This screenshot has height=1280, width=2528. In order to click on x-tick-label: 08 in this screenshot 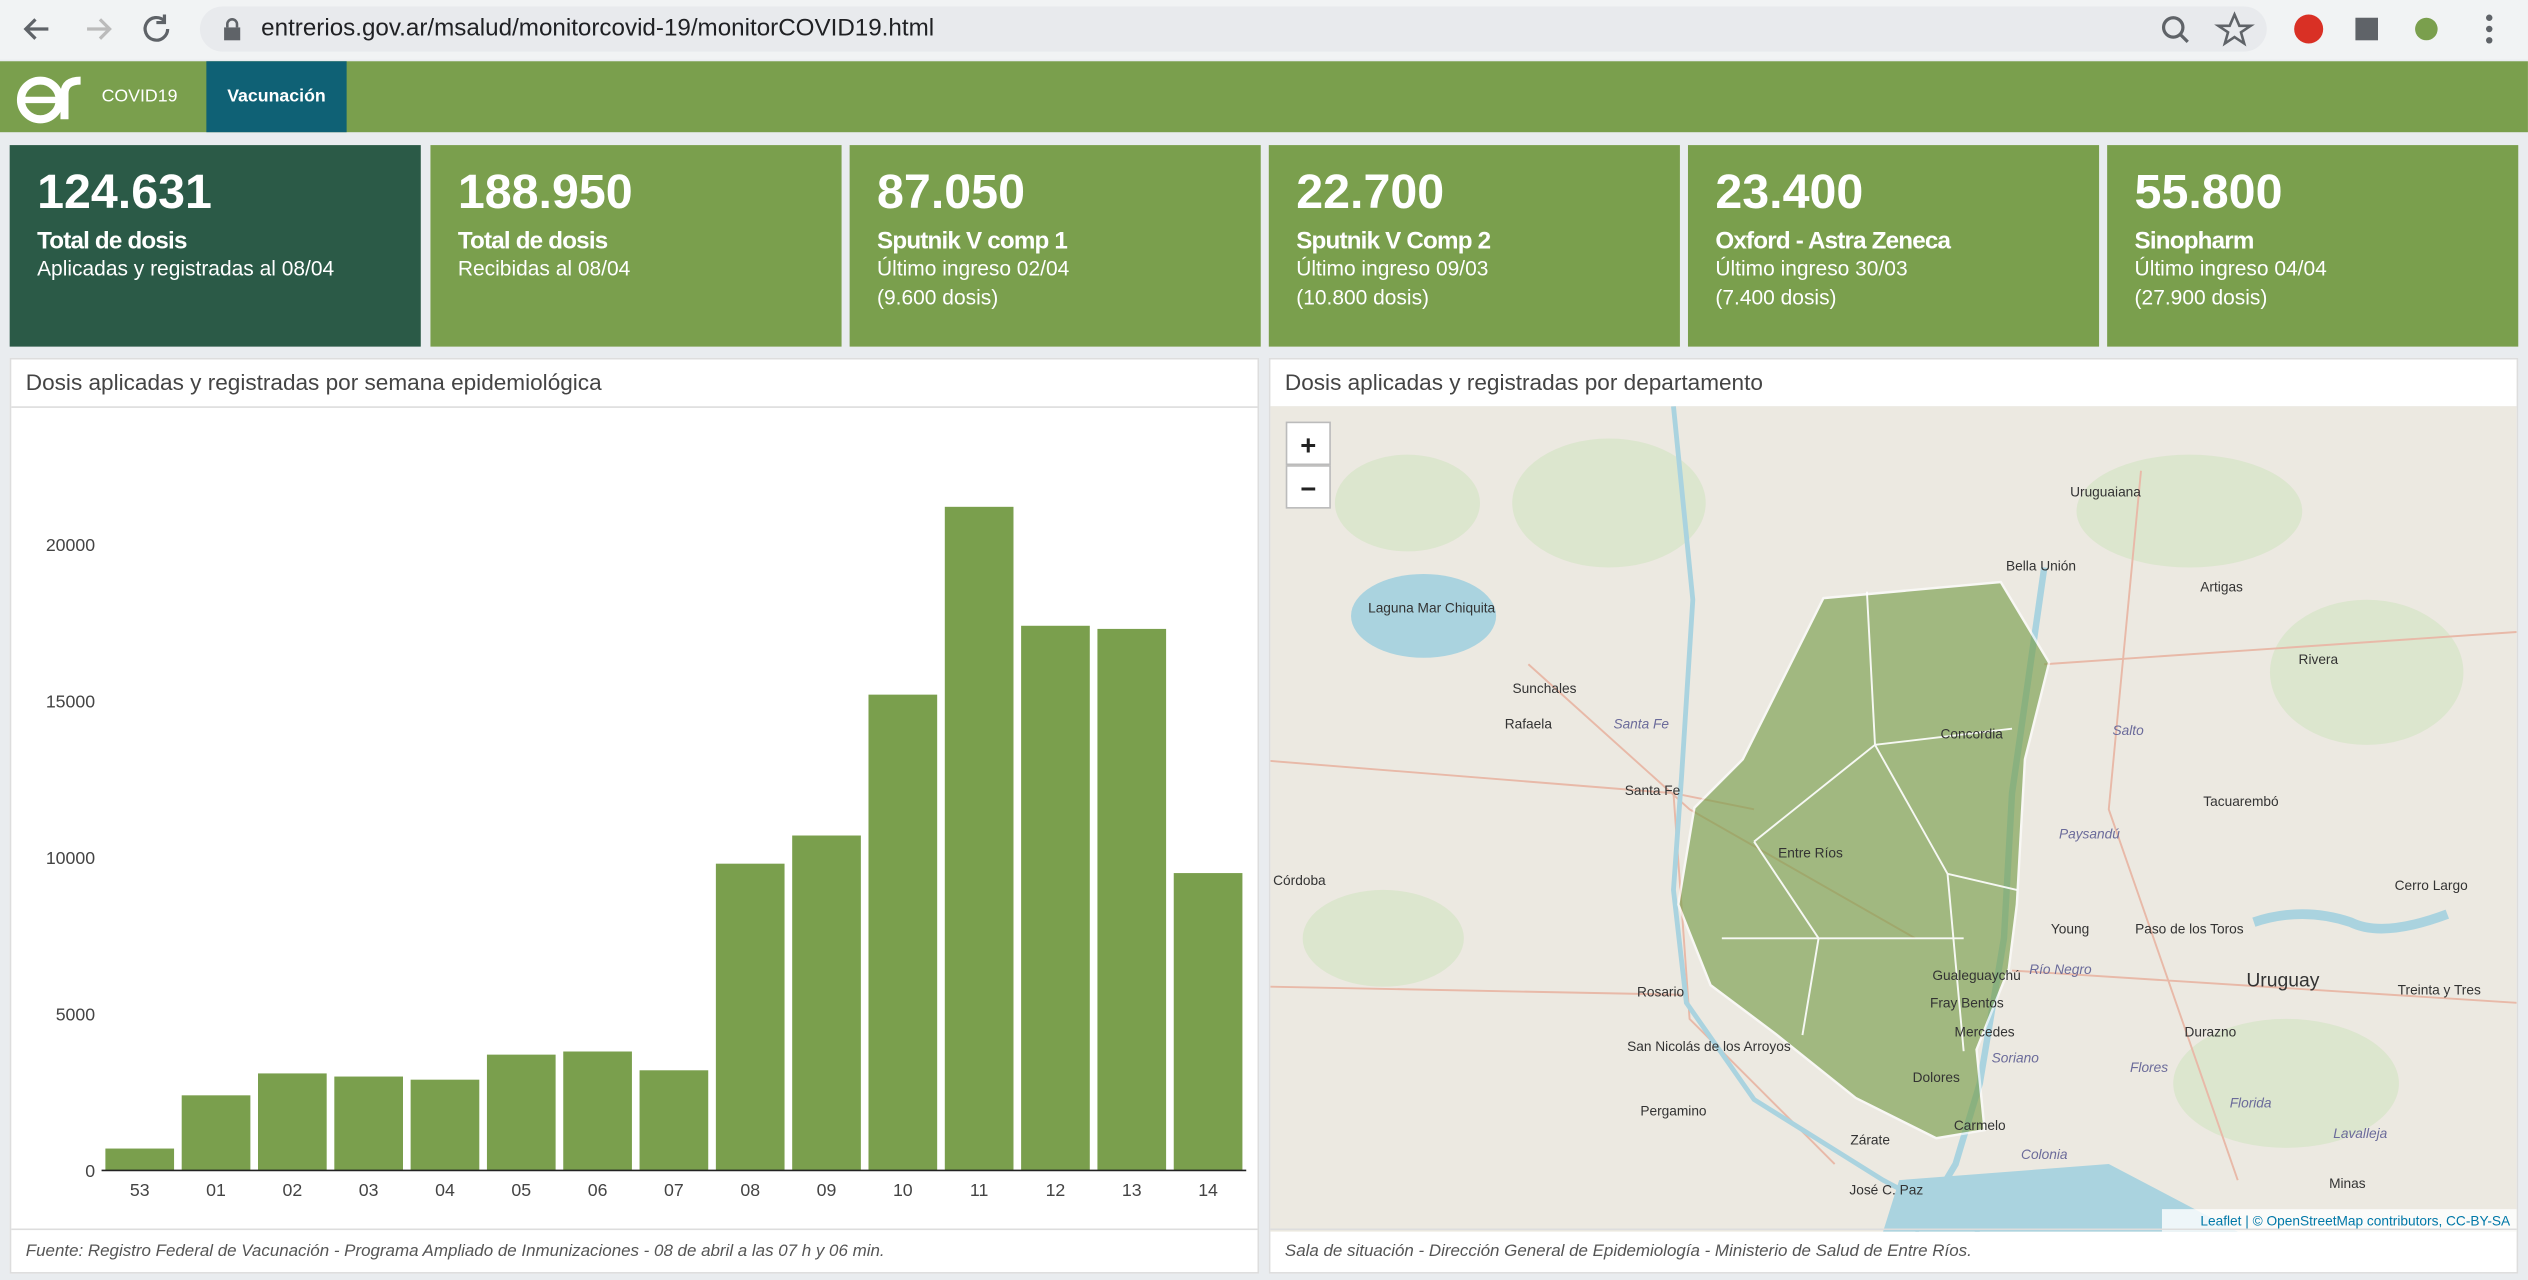, I will do `click(750, 1190)`.